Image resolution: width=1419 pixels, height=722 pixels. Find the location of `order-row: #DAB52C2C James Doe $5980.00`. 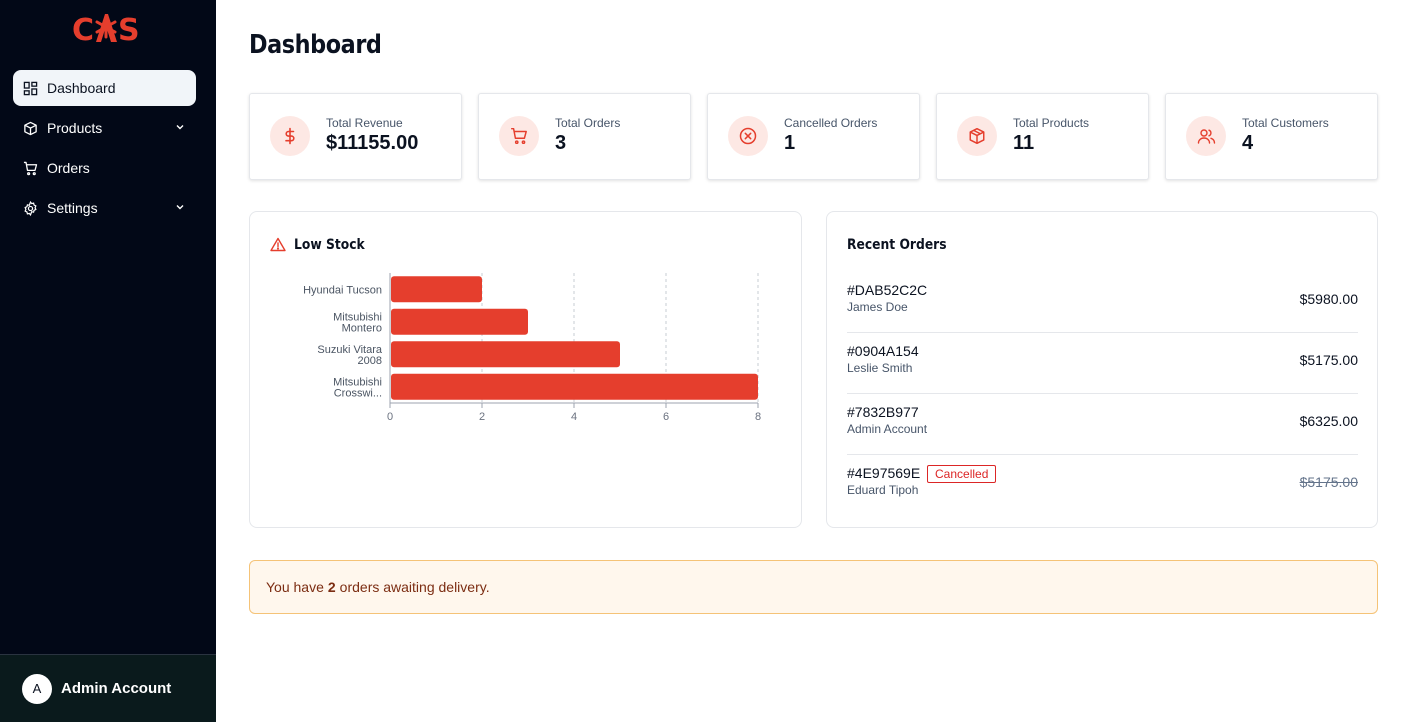

order-row: #DAB52C2C James Doe $5980.00 is located at coordinates (1102, 302).